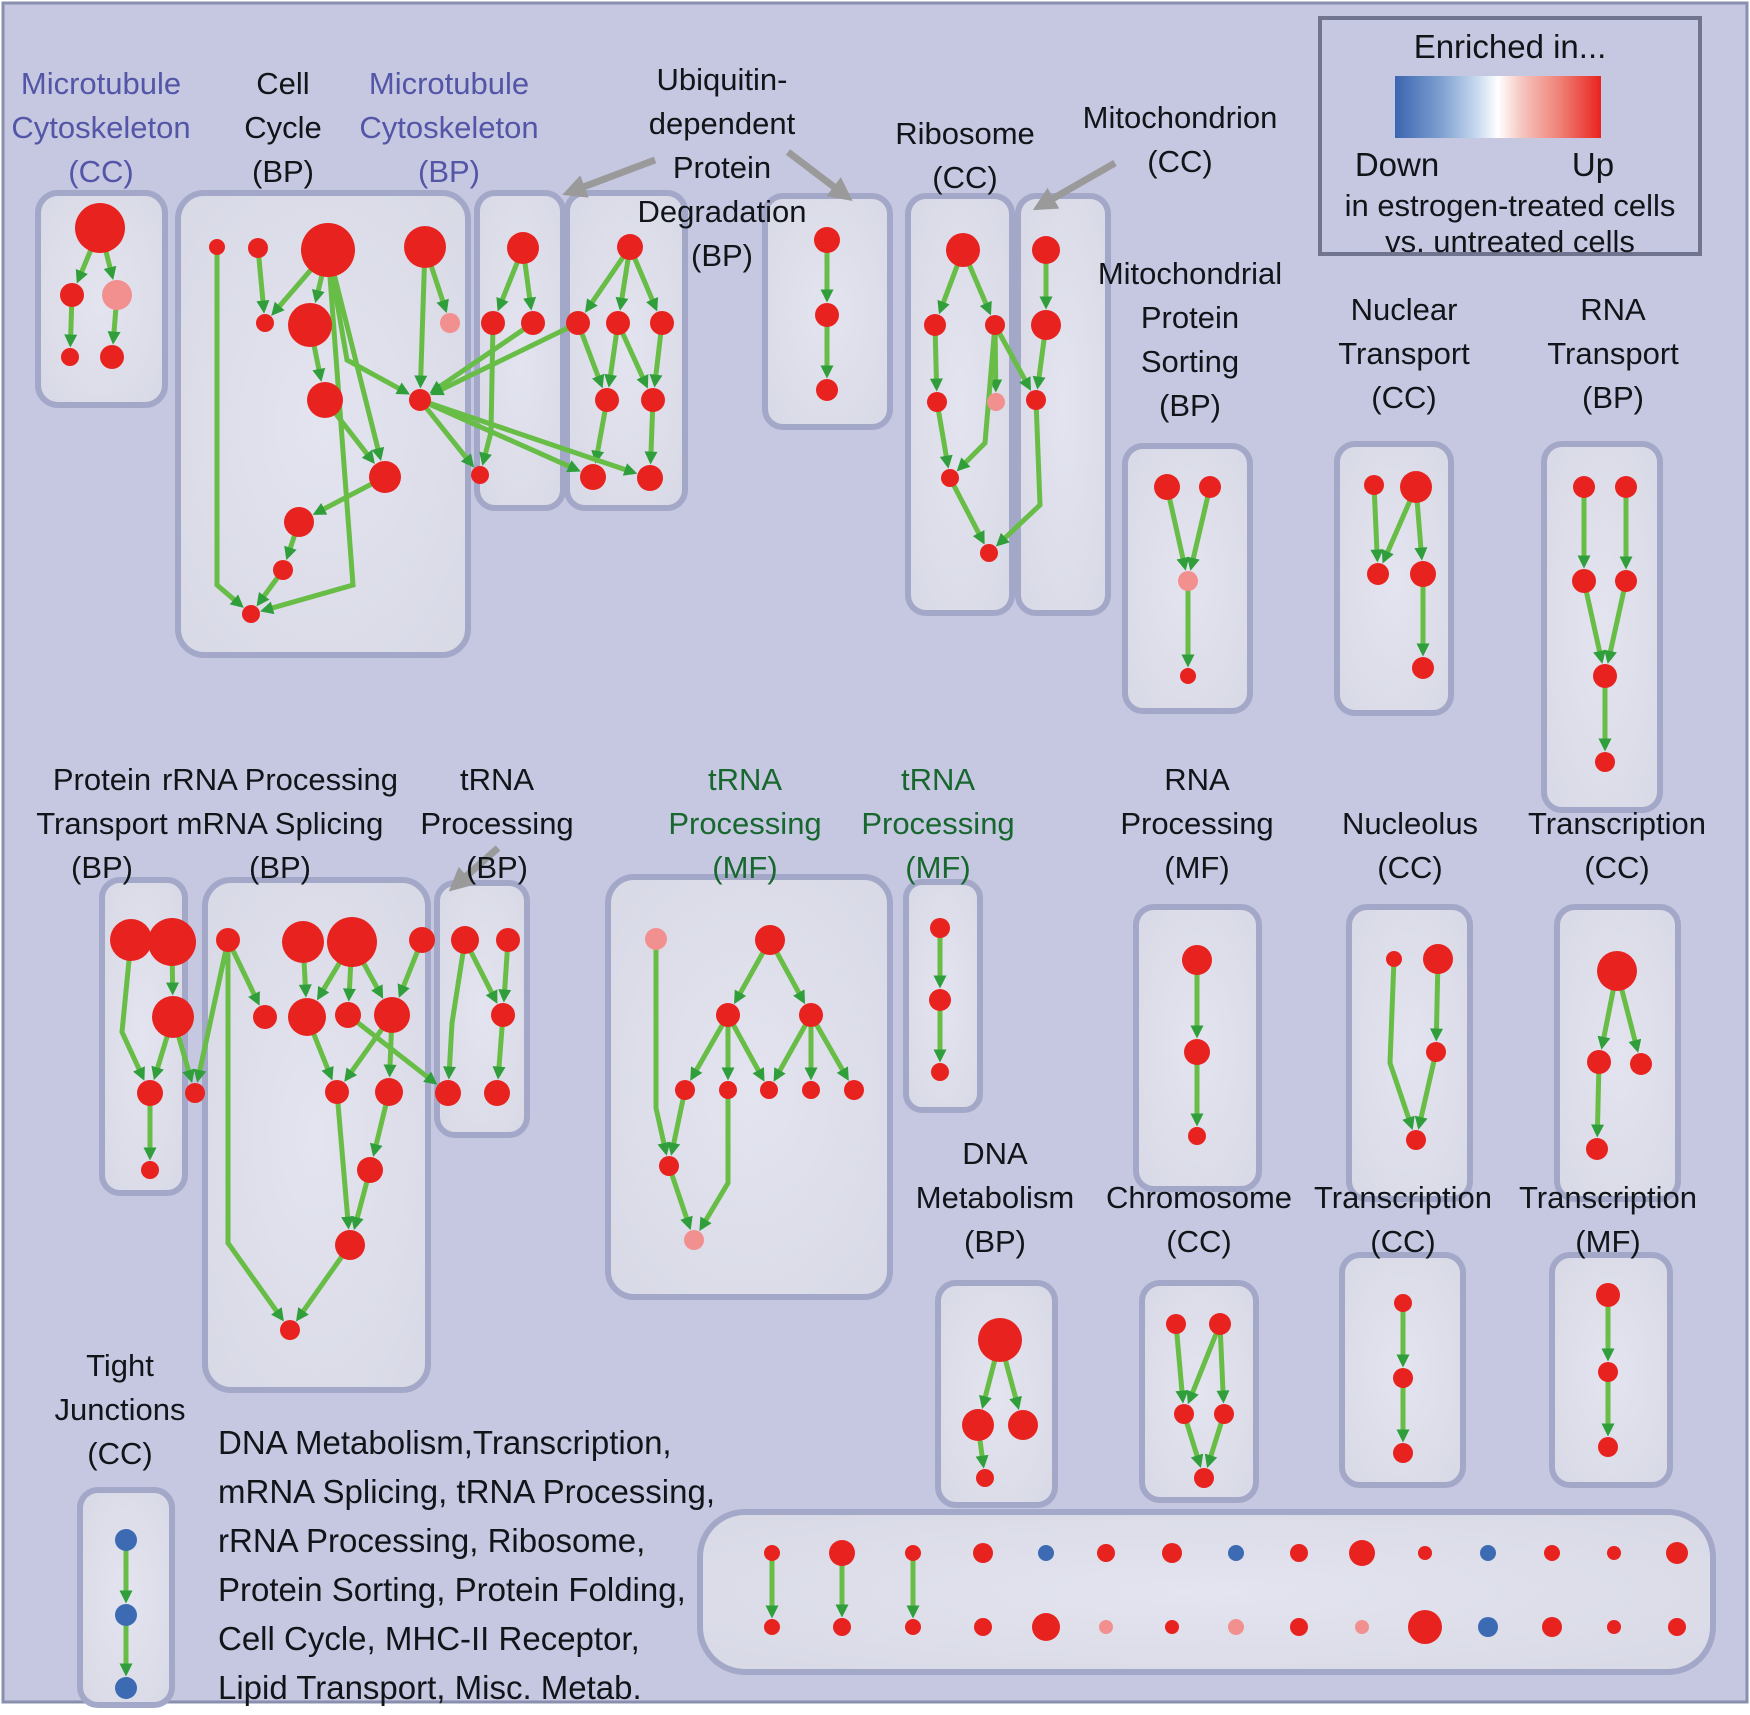  What do you see at coordinates (445, 1442) in the screenshot?
I see `misc-caption-line-0: DNA Metabolism,Transcription,` at bounding box center [445, 1442].